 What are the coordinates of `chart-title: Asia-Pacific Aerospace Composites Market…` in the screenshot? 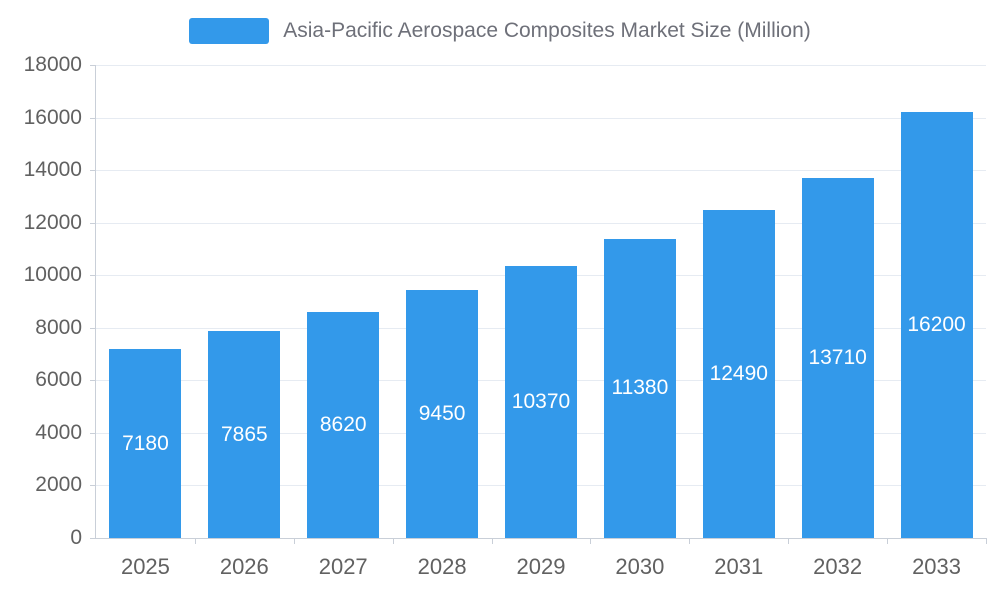 It's located at (547, 30).